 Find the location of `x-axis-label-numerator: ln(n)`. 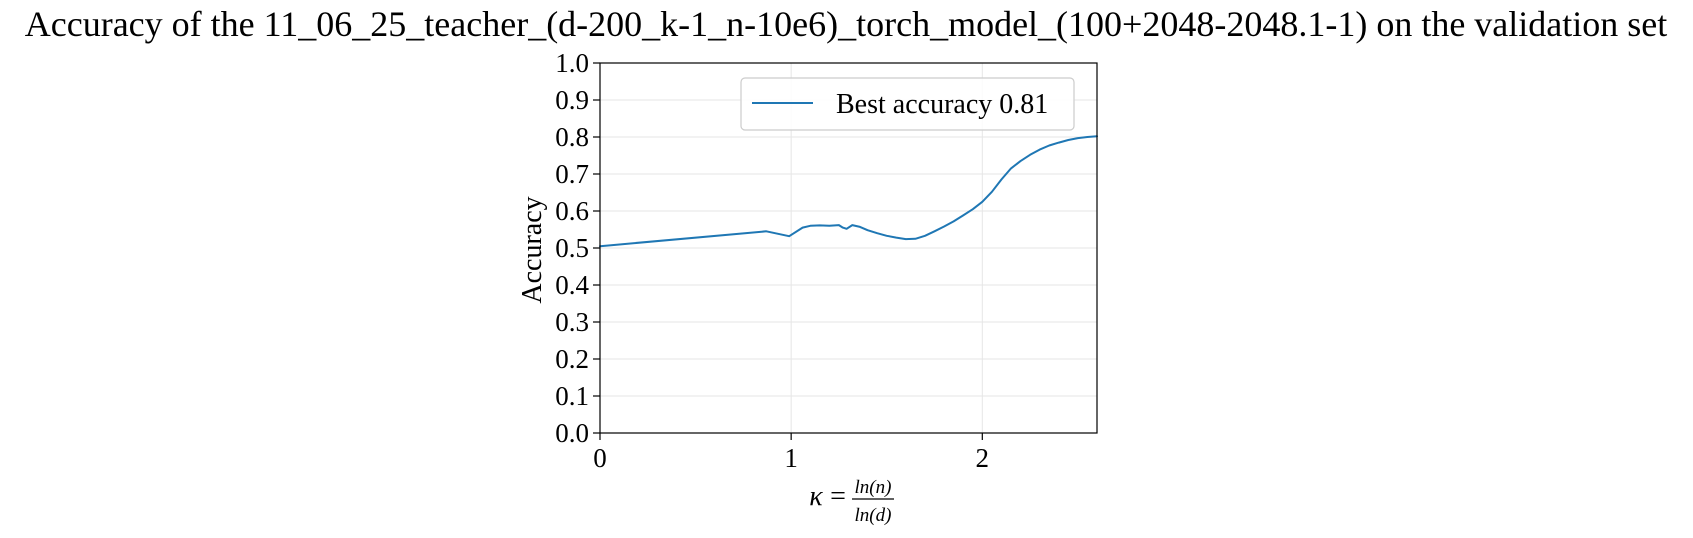

x-axis-label-numerator: ln(n) is located at coordinates (873, 487).